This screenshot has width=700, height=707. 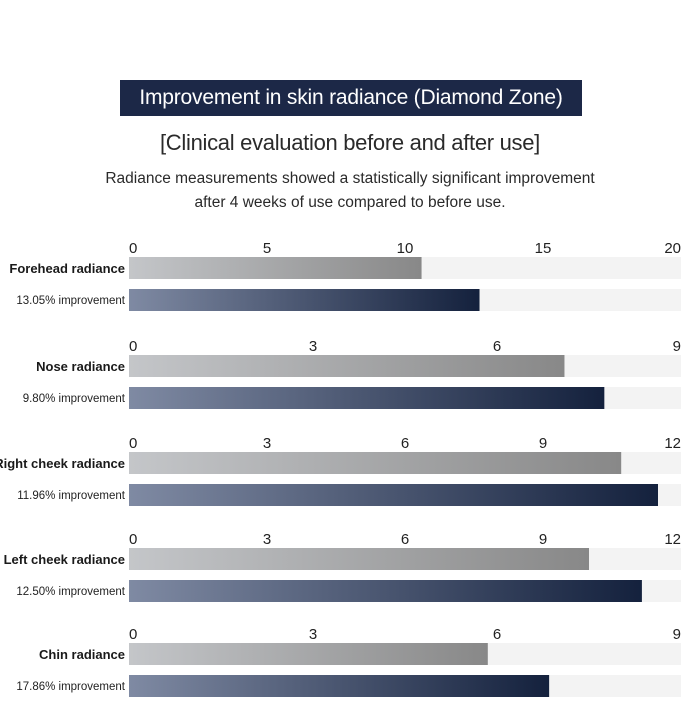 I want to click on metric-label: Nose radiance, so click(x=80, y=366).